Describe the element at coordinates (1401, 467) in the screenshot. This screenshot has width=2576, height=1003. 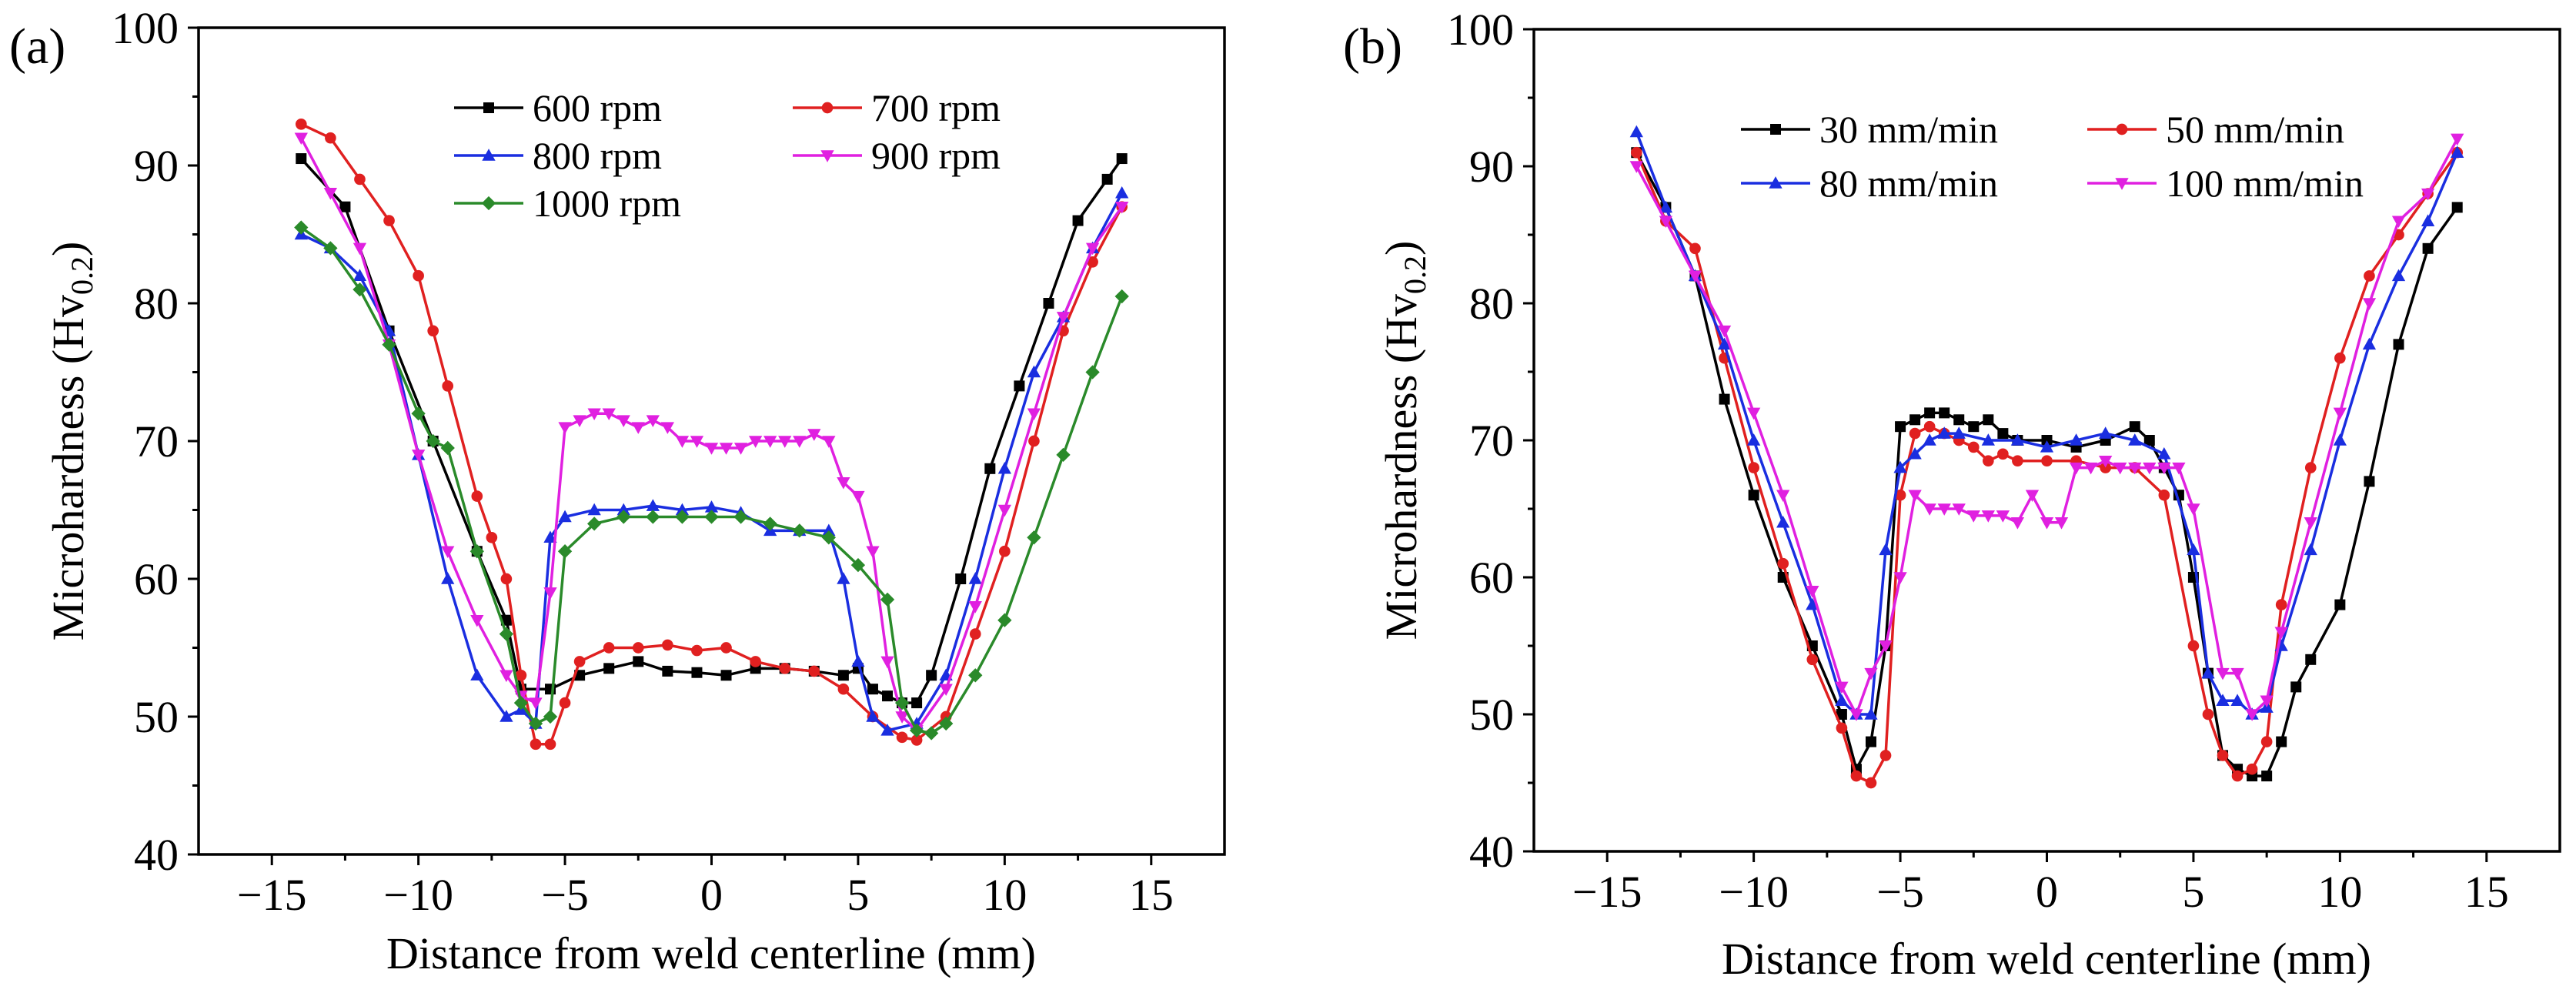
I see `y-axis-label-main: Microhardness (Hv` at that location.